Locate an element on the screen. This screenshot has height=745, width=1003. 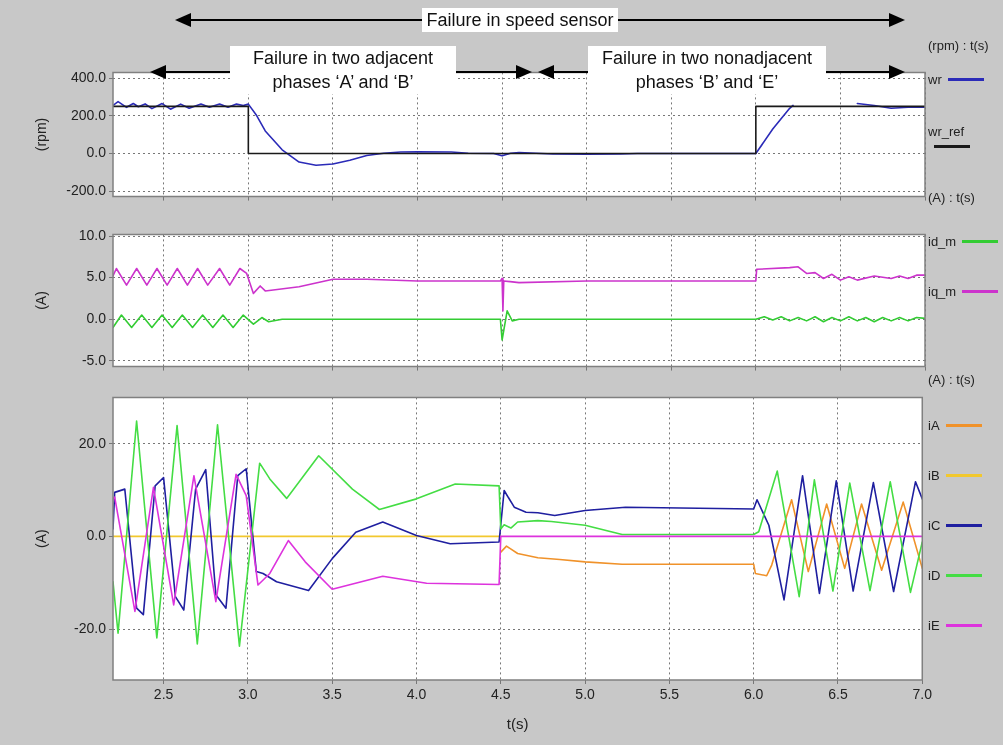
x-tick-label: 7.0 is located at coordinates (922, 694).